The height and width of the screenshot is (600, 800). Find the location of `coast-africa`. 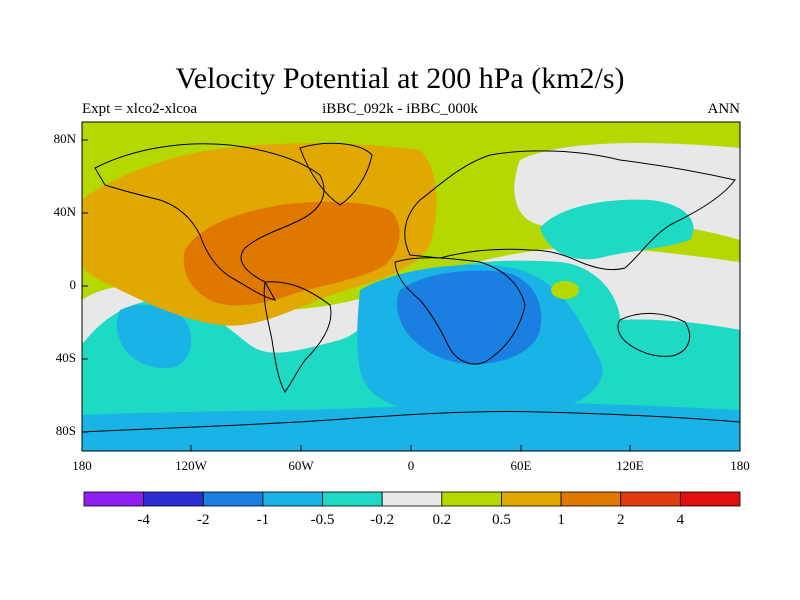

coast-africa is located at coordinates (460, 311).